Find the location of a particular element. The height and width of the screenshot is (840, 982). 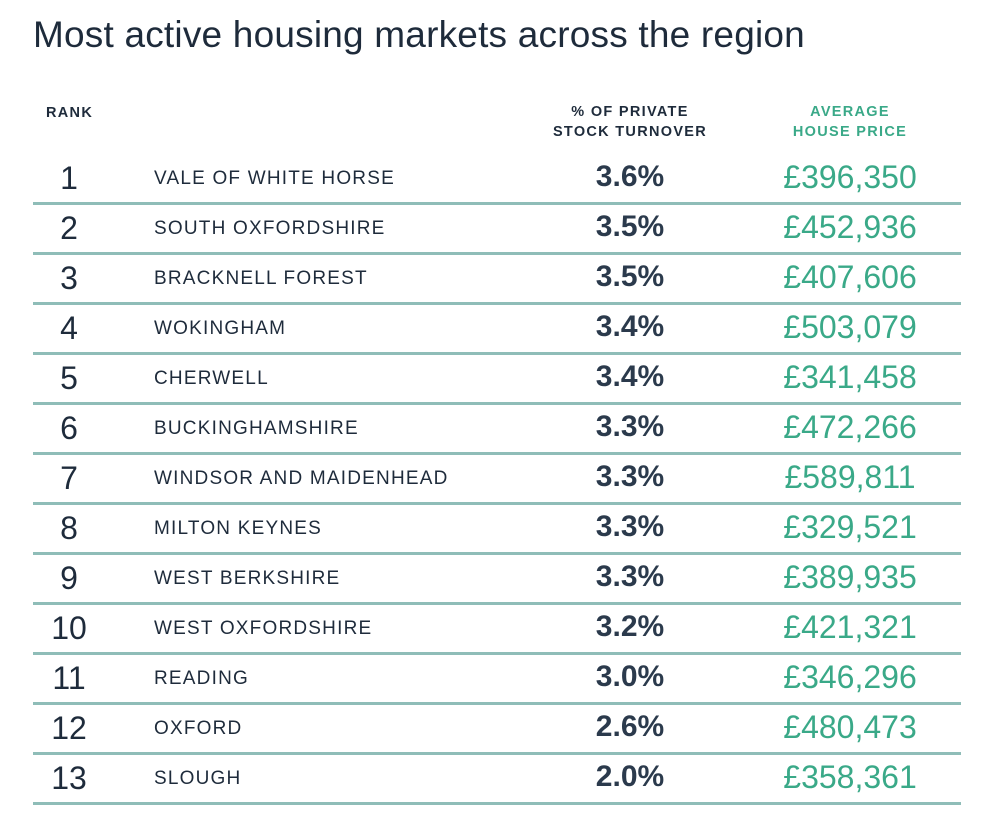

price-cell: £472,266 is located at coordinates (850, 427).